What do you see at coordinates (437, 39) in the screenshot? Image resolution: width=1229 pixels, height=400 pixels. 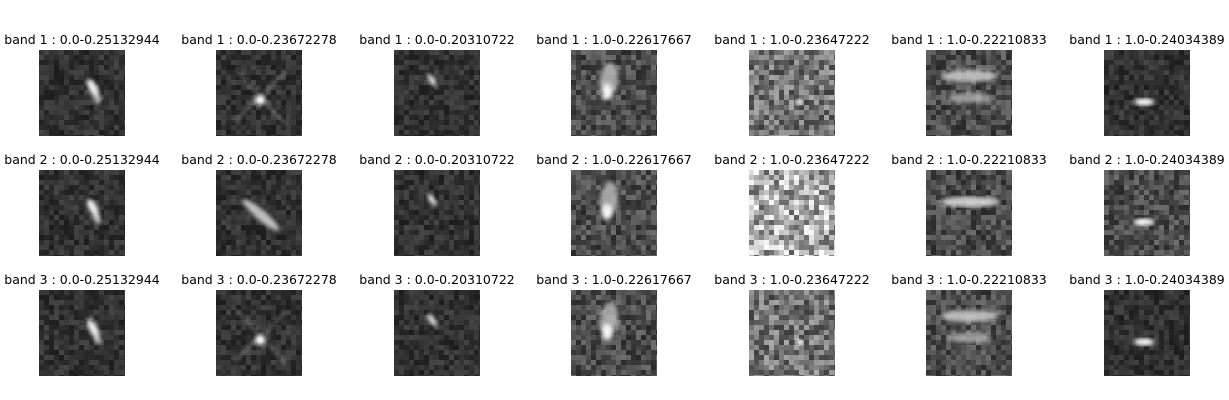 I see `image-title: band 1 : 0.0-0.20310722` at bounding box center [437, 39].